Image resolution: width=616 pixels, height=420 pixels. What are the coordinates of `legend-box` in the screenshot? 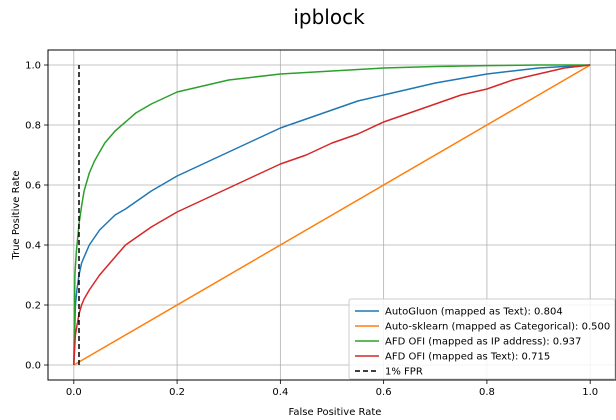 It's located at (482, 339).